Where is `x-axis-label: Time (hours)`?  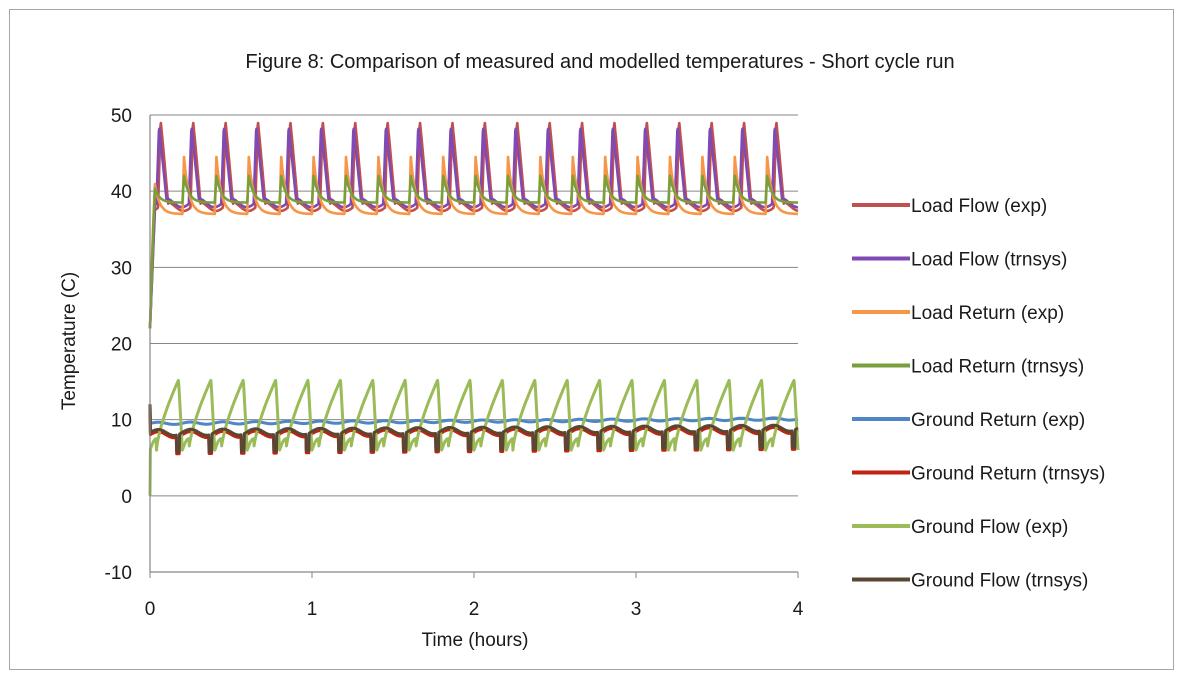
x-axis-label: Time (hours) is located at coordinates (475, 640).